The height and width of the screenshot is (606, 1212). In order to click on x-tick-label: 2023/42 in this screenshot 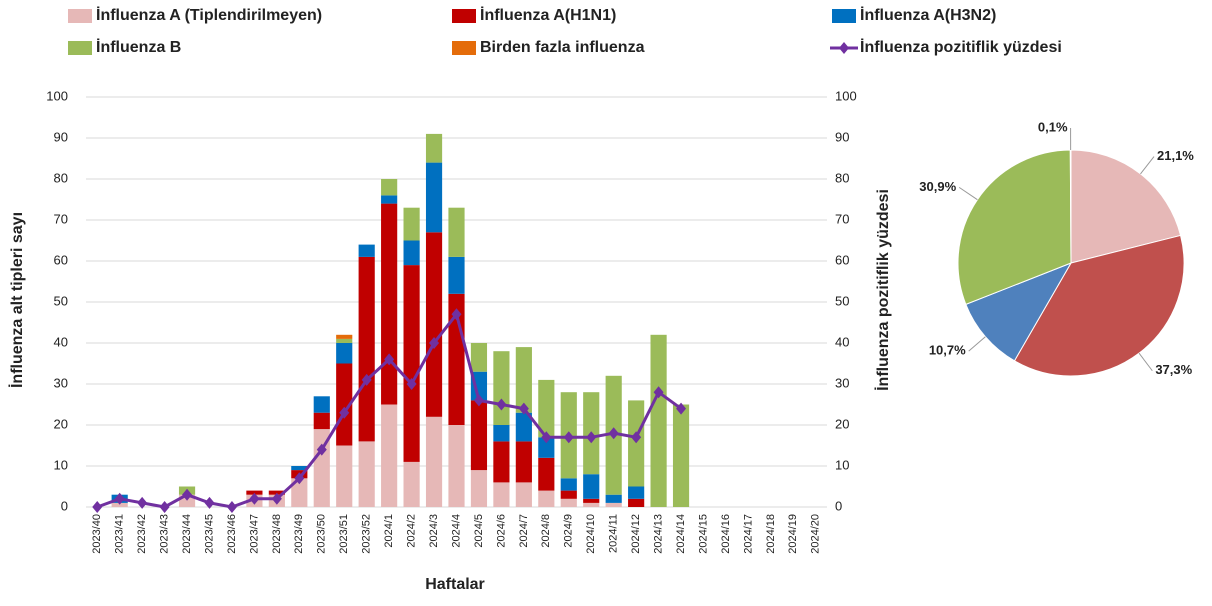, I will do `click(142, 534)`.